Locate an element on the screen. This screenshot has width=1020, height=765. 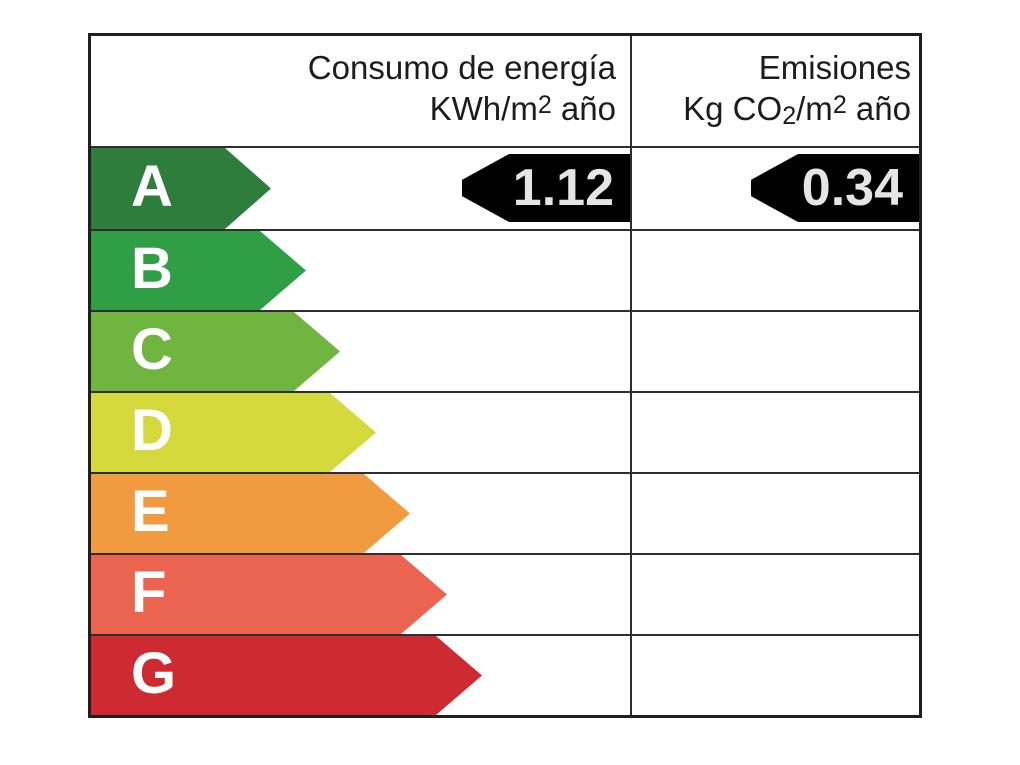
grade-row-b: B is located at coordinates (505, 269).